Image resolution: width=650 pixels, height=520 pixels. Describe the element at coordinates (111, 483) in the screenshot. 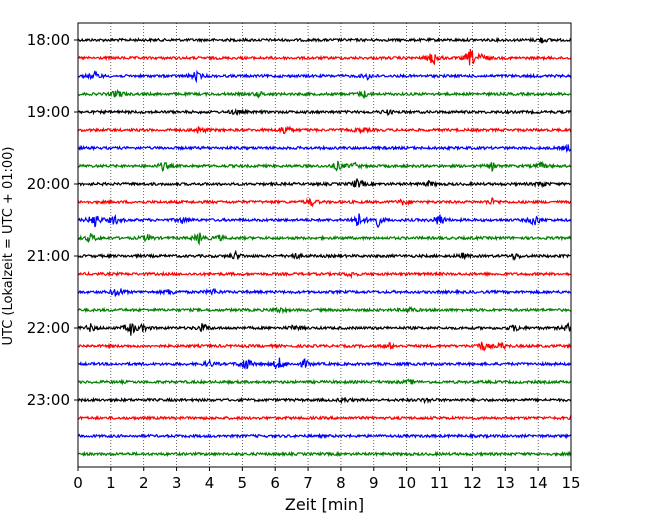

I see `x-tick-label: 1` at that location.